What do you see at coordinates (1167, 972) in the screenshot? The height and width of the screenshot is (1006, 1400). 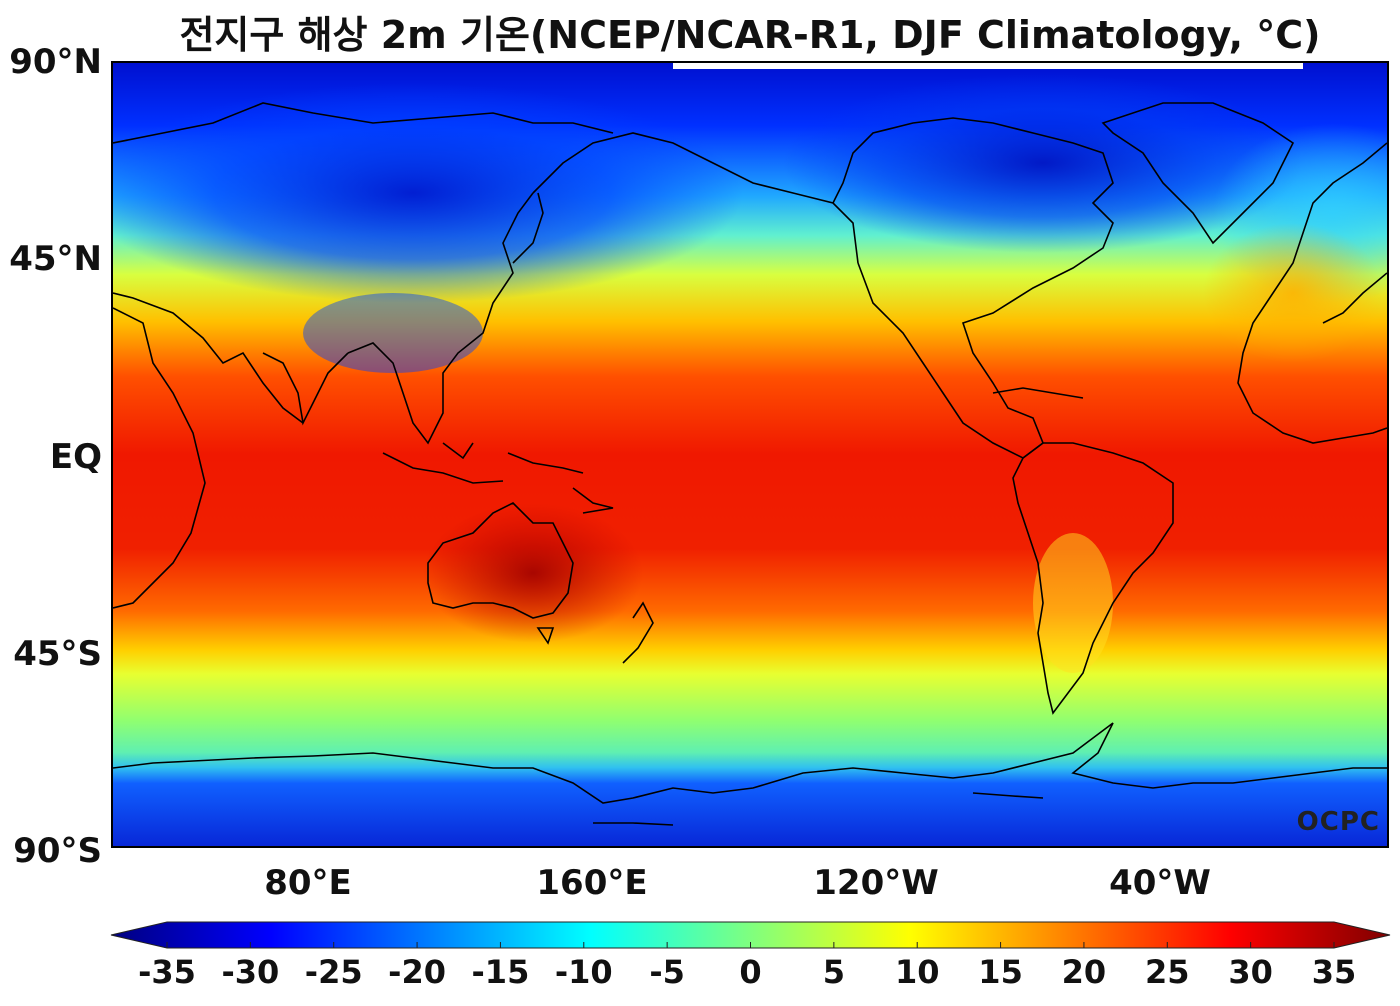 I see `colorbar-tick-label: 25` at bounding box center [1167, 972].